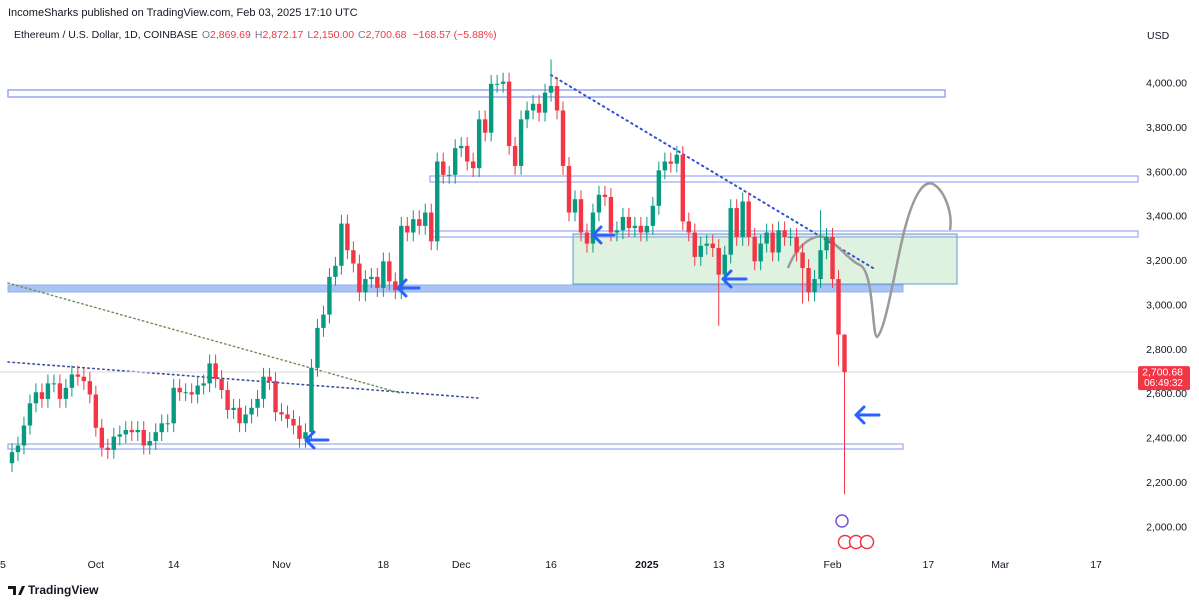  Describe the element at coordinates (455, 288) in the screenshot. I see `support-band` at that location.